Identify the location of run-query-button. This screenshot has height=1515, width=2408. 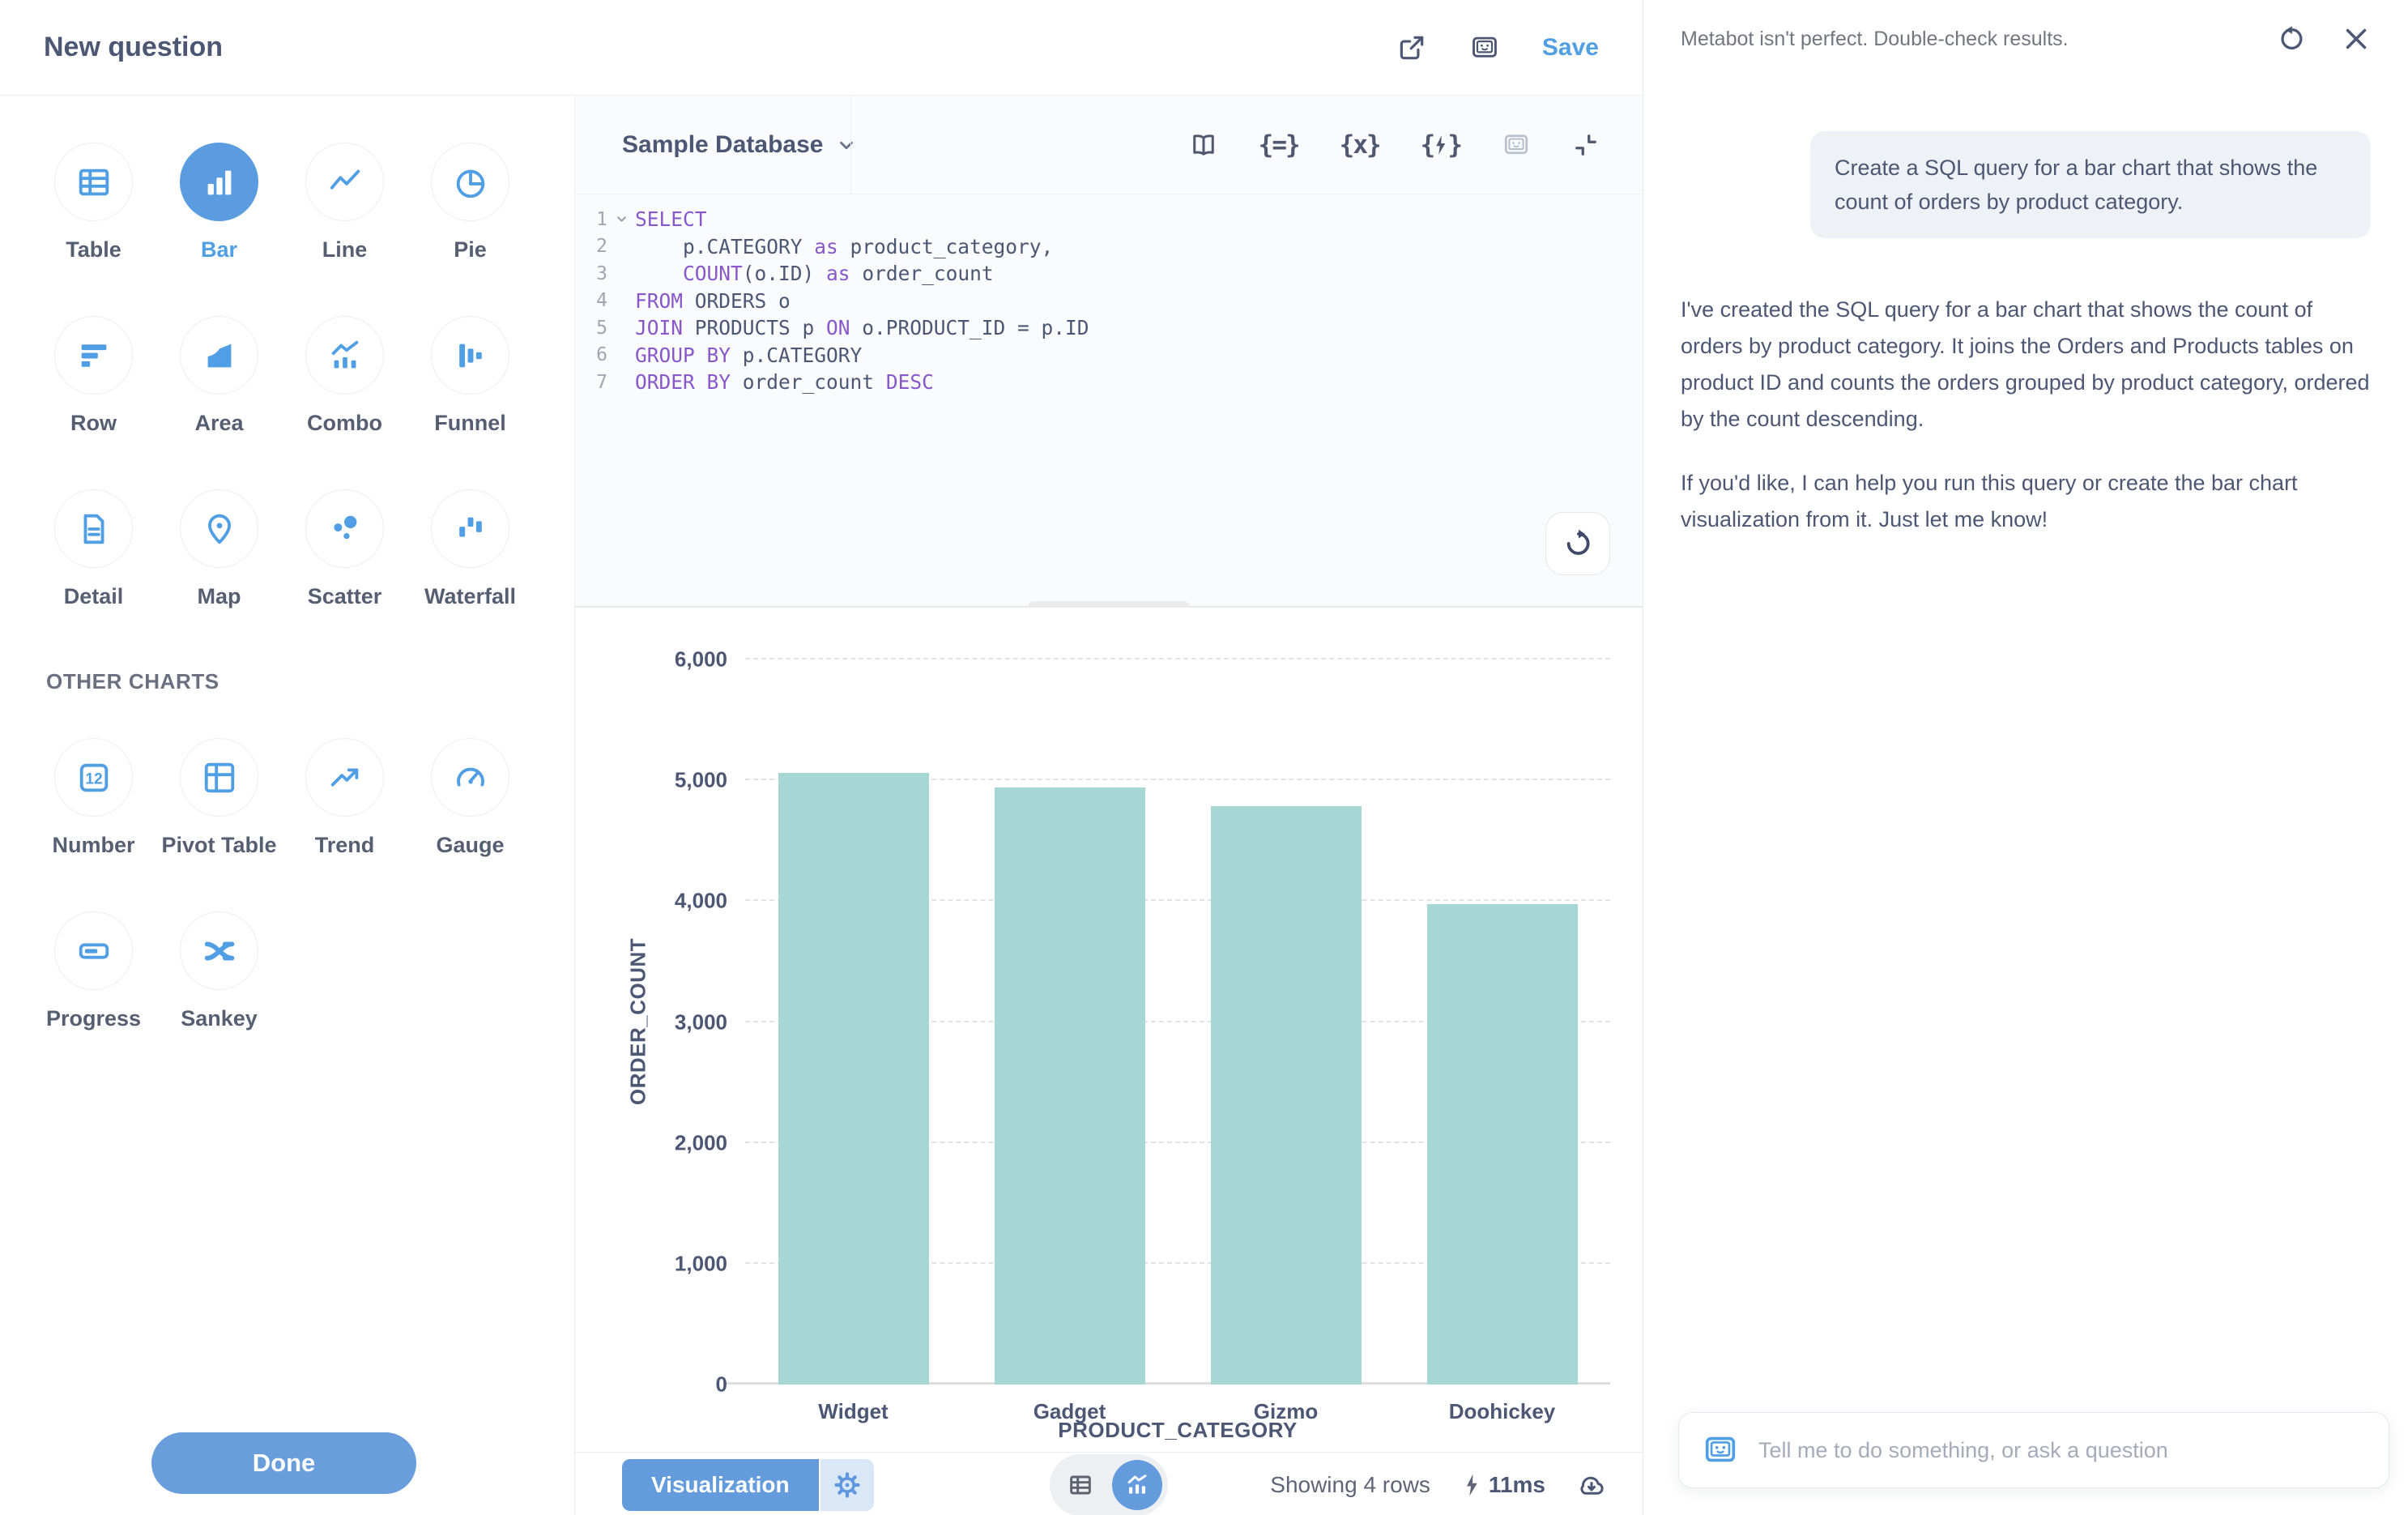
(1577, 544).